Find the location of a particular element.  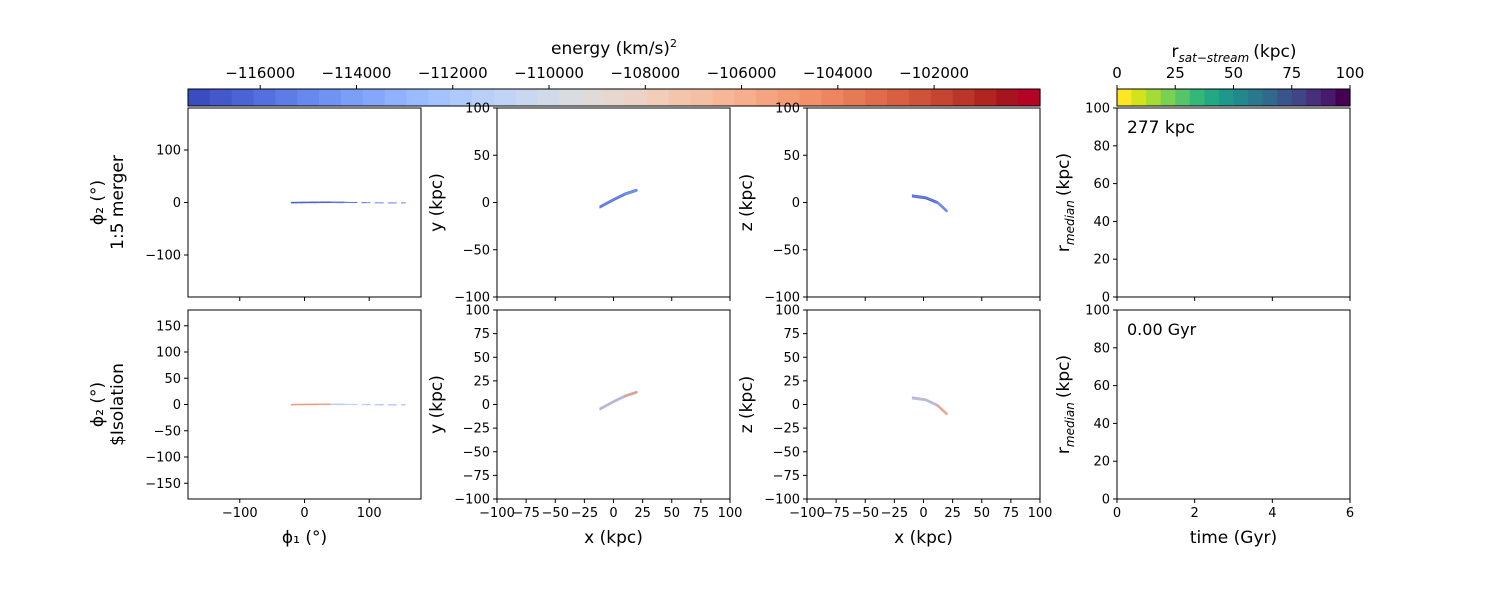

y-tick-label: 150 is located at coordinates (168, 326).